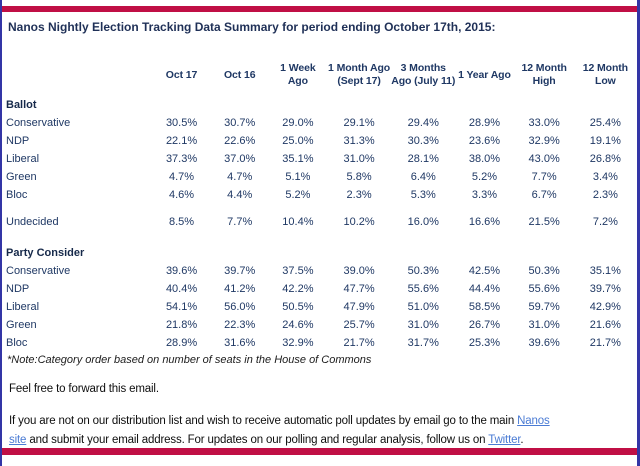 The height and width of the screenshot is (466, 640). I want to click on row-label: Liberal, so click(23, 307).